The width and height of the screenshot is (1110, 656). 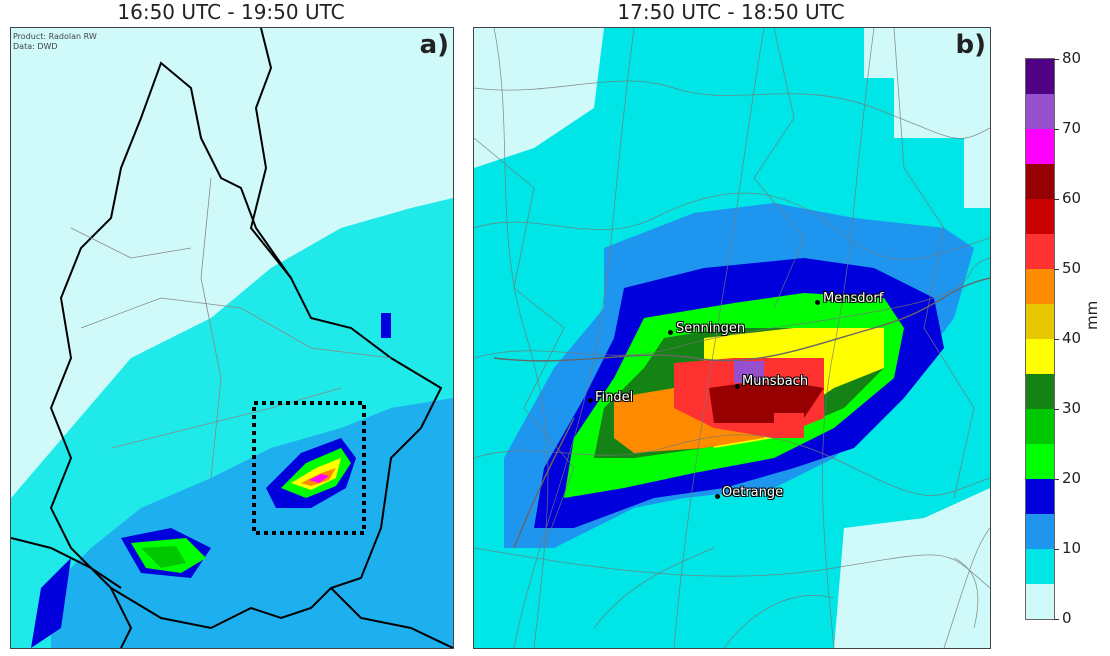 I want to click on panel-b-label: b), so click(x=971, y=45).